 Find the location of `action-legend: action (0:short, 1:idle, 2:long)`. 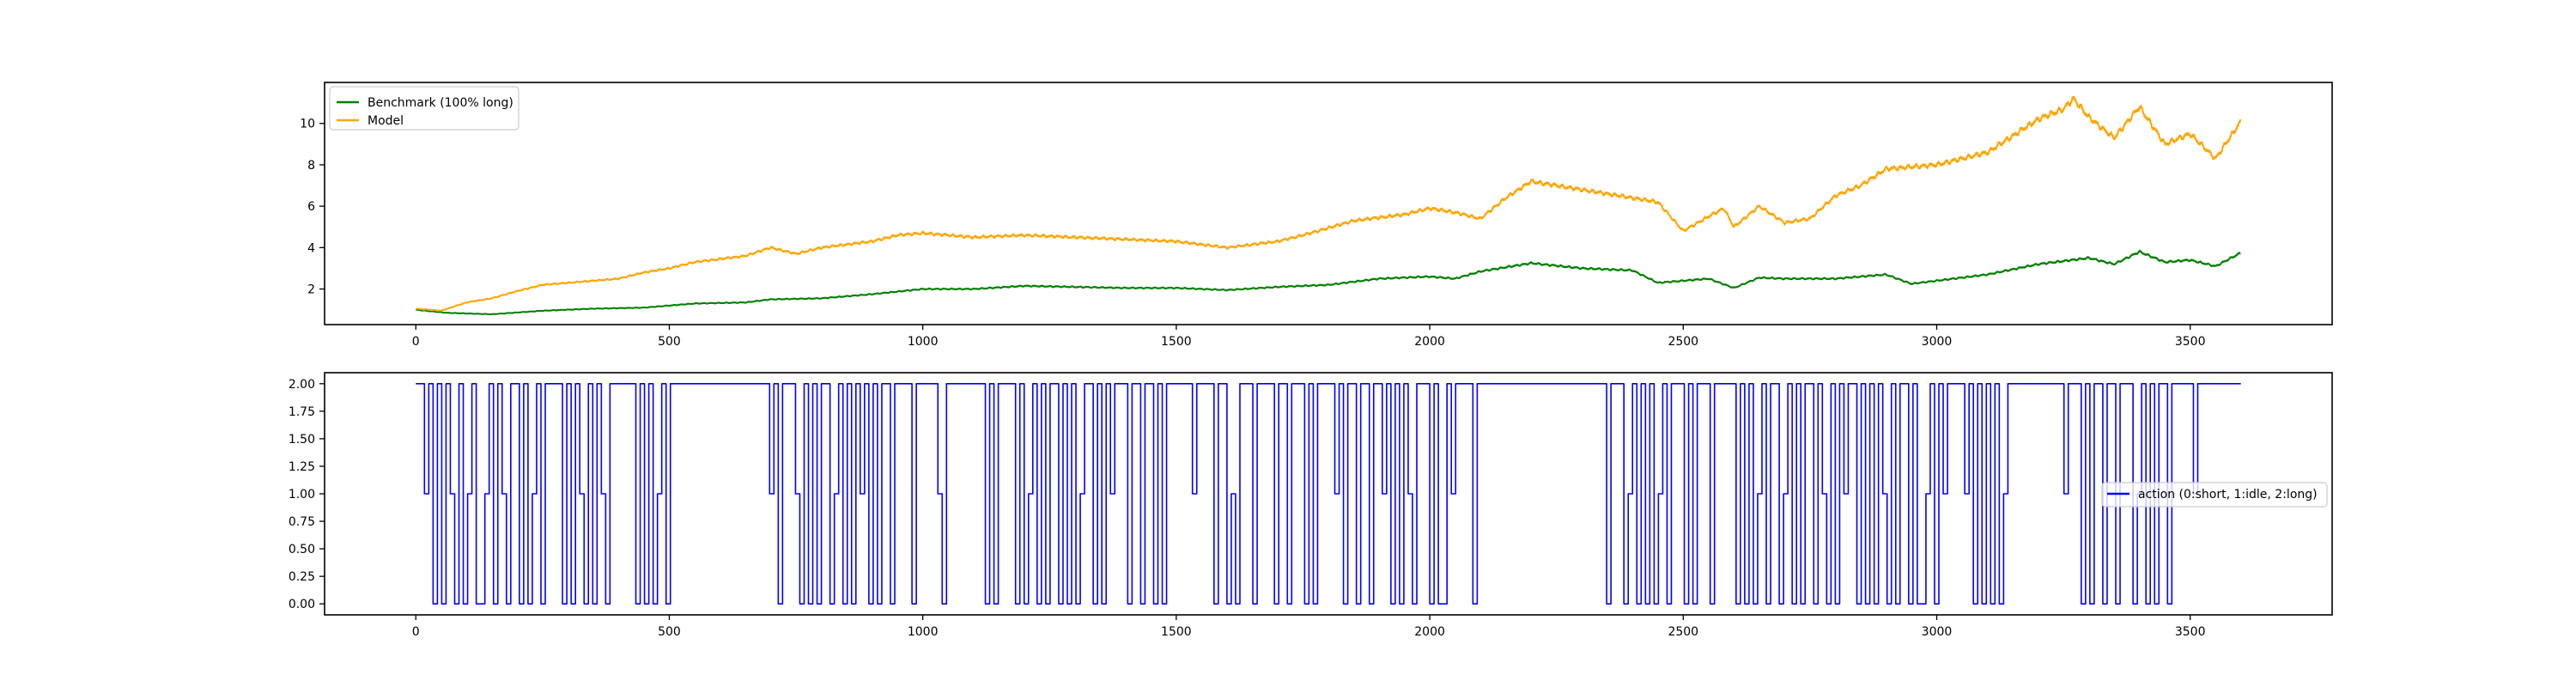

action-legend: action (0:short, 1:idle, 2:long) is located at coordinates (2214, 495).